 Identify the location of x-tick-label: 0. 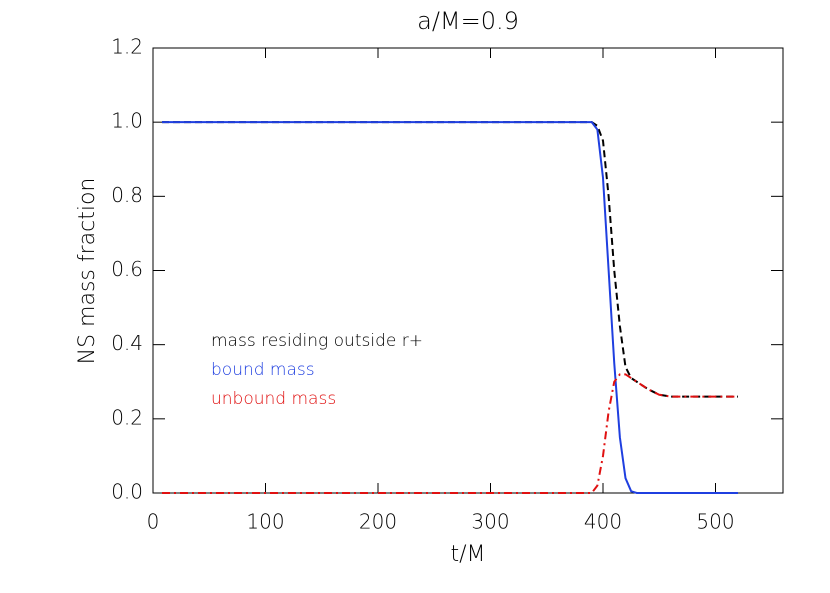
(153, 522).